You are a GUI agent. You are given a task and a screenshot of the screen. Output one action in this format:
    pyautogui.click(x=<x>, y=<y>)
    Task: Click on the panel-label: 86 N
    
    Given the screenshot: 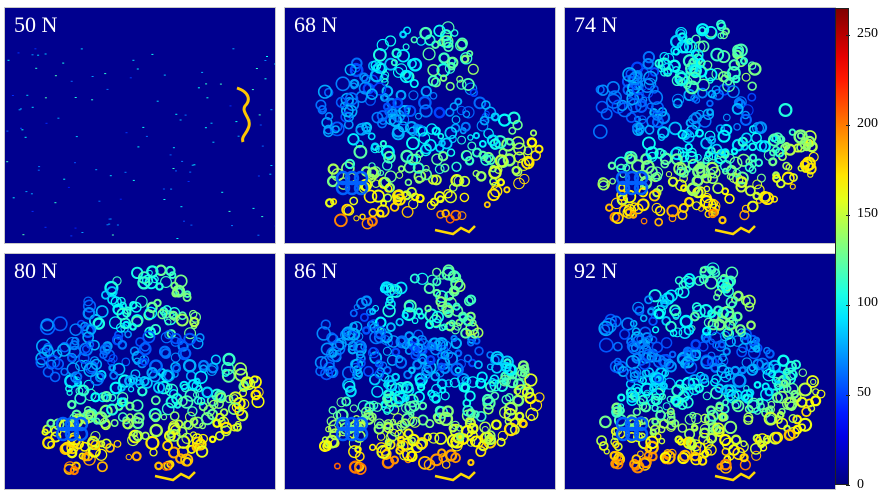 What is the action you would take?
    pyautogui.click(x=316, y=270)
    